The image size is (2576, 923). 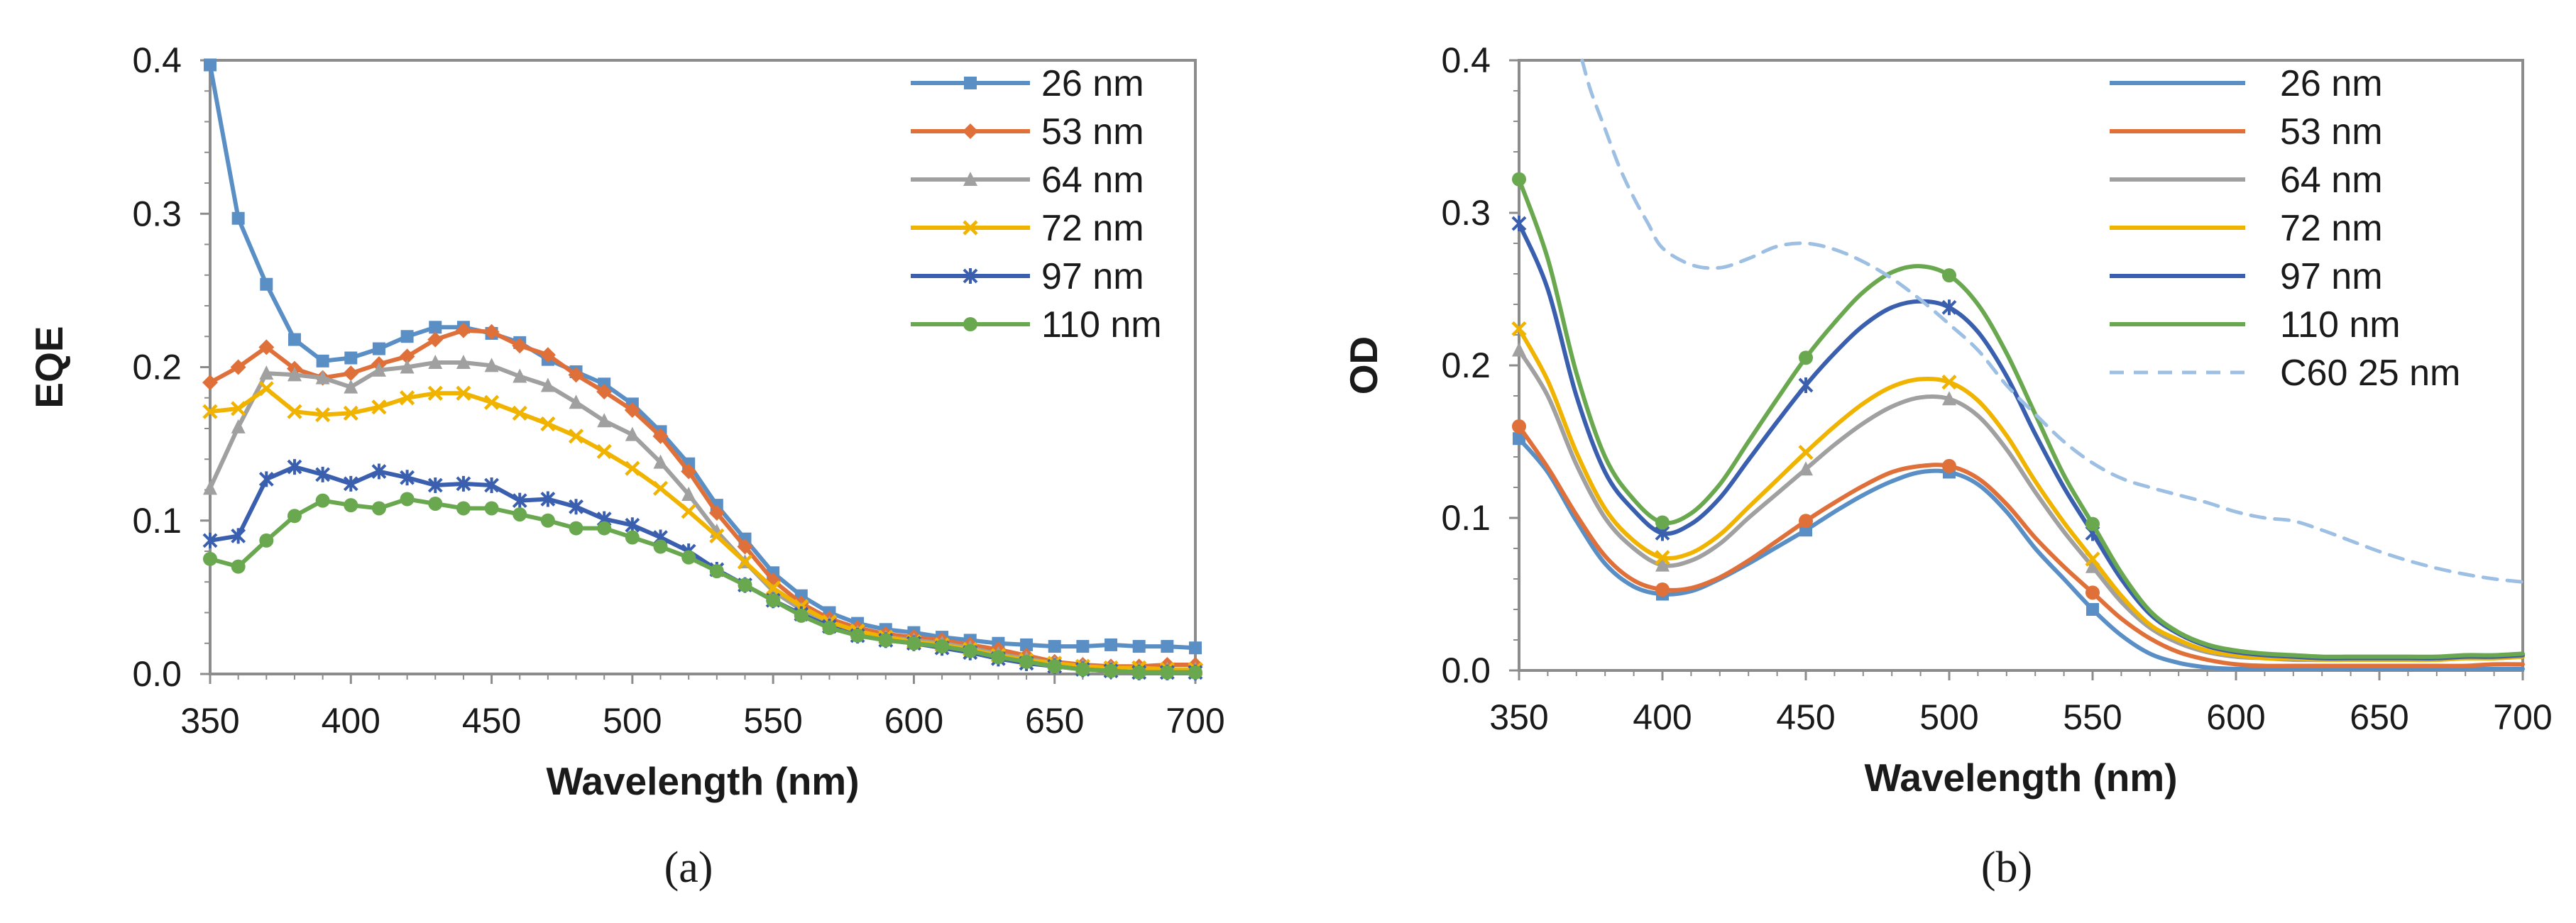 What do you see at coordinates (157, 213) in the screenshot?
I see `y-tick-label: 0.3` at bounding box center [157, 213].